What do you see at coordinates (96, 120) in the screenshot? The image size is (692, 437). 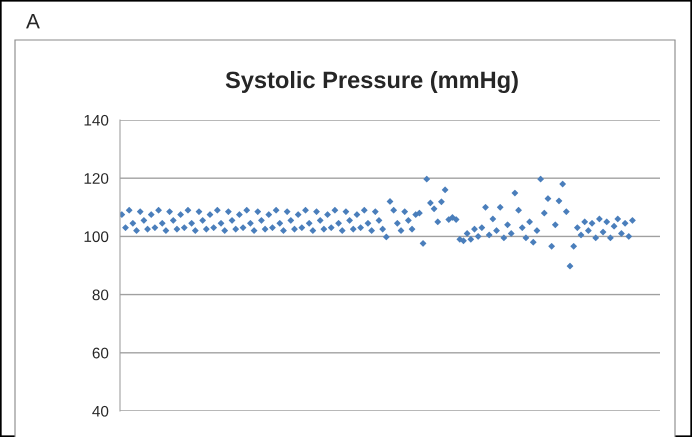 I see `y-tick-label: 140` at bounding box center [96, 120].